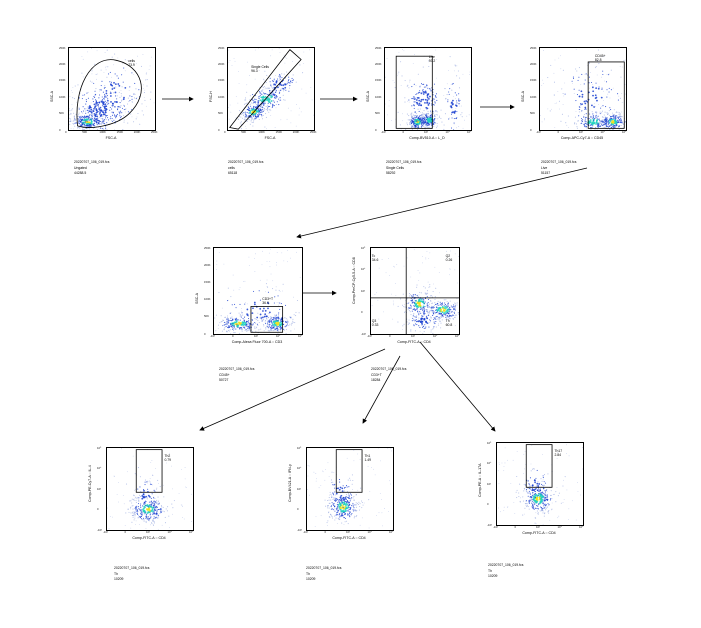 This screenshot has width=701, height=628. I want to click on gate-label: Th2 0.79, so click(167, 458).